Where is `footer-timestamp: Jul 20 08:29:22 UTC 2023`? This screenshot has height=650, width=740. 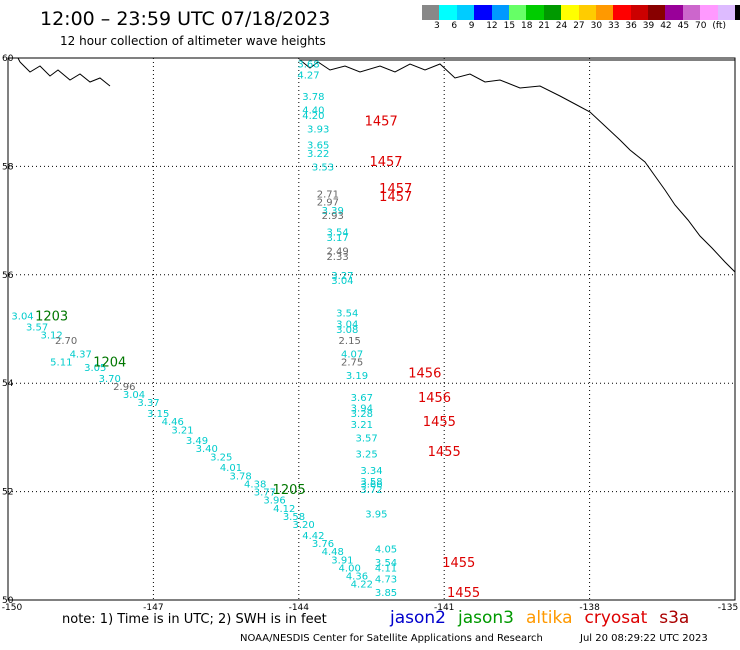 footer-timestamp: Jul 20 08:29:22 UTC 2023 is located at coordinates (644, 638).